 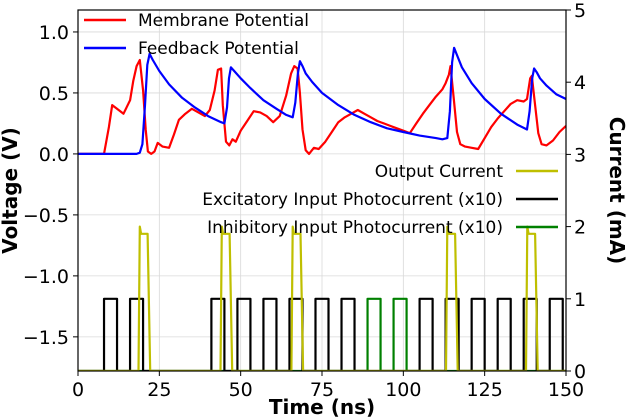 I want to click on y-left-tick-label: −0.5, so click(x=46, y=216).